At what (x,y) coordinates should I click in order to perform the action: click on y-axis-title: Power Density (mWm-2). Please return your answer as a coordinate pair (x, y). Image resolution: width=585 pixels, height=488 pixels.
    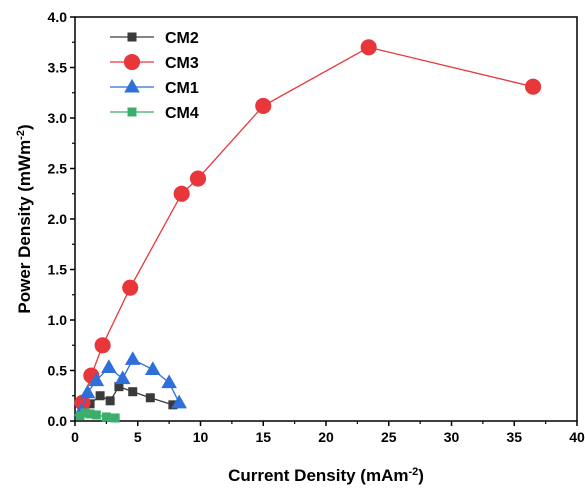
    Looking at the image, I should click on (24, 218).